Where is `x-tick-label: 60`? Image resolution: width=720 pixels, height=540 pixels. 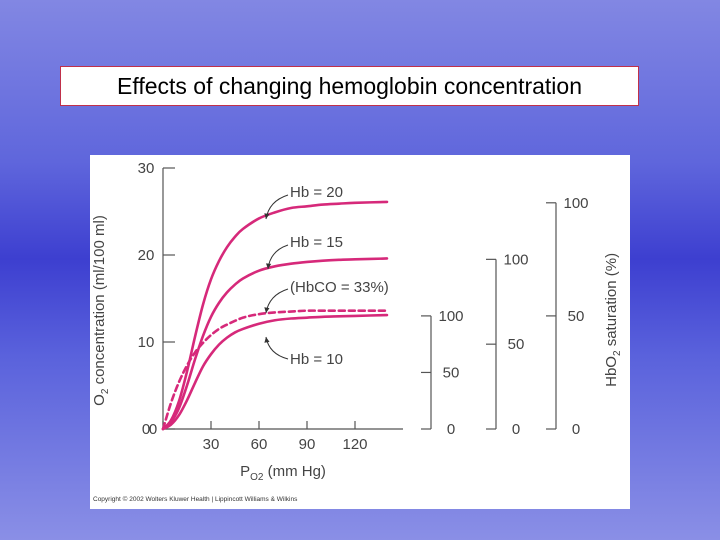 x-tick-label: 60 is located at coordinates (259, 444).